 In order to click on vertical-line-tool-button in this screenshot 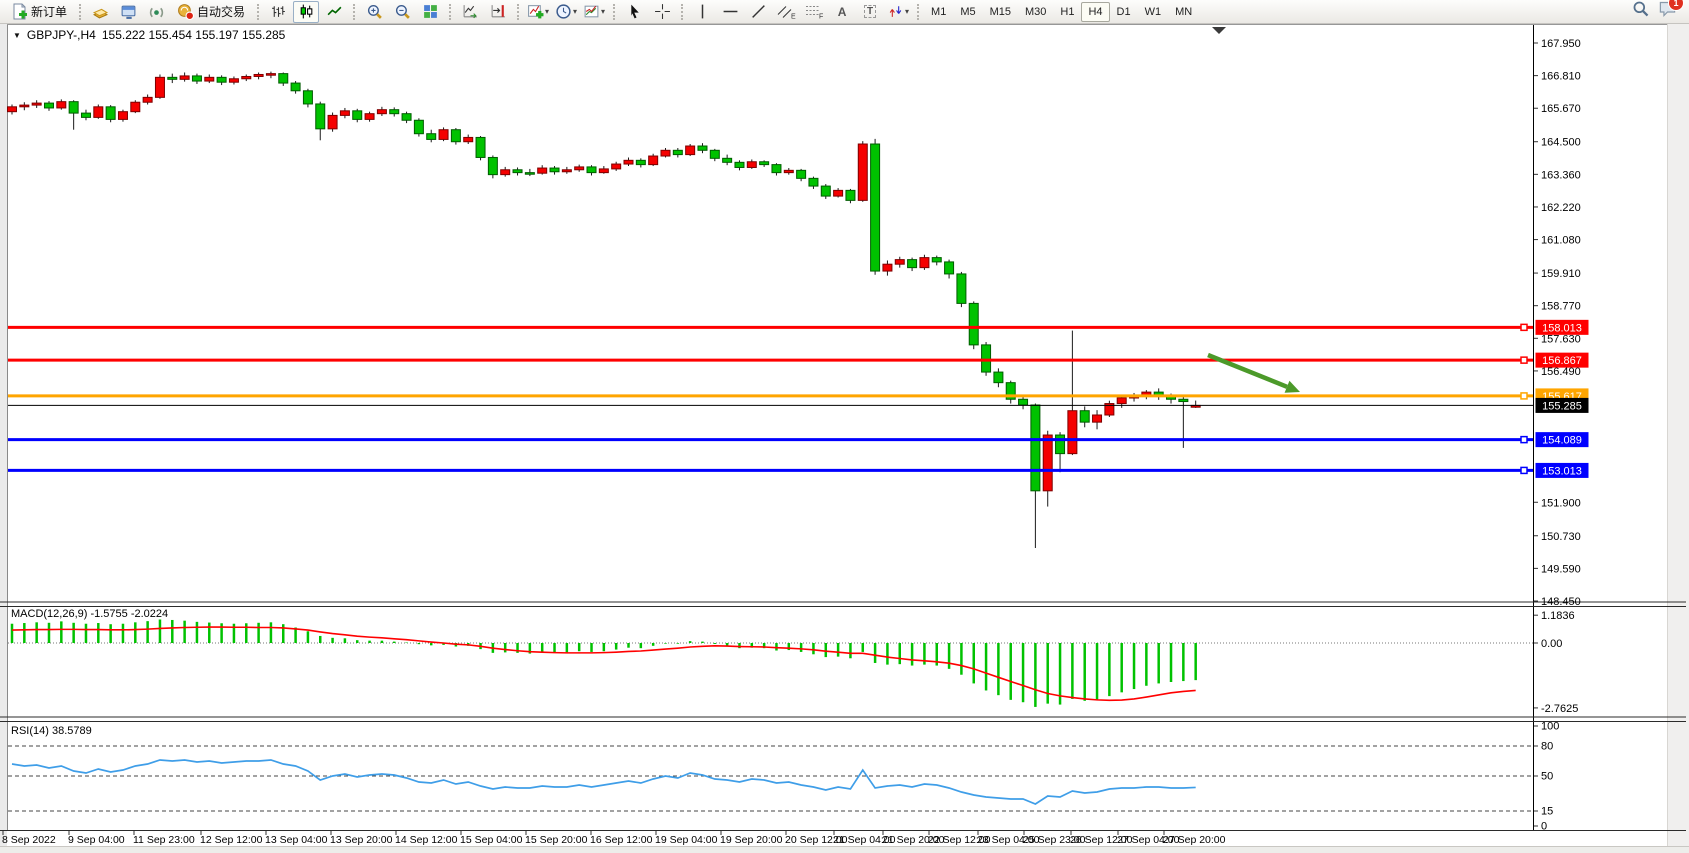, I will do `click(702, 12)`.